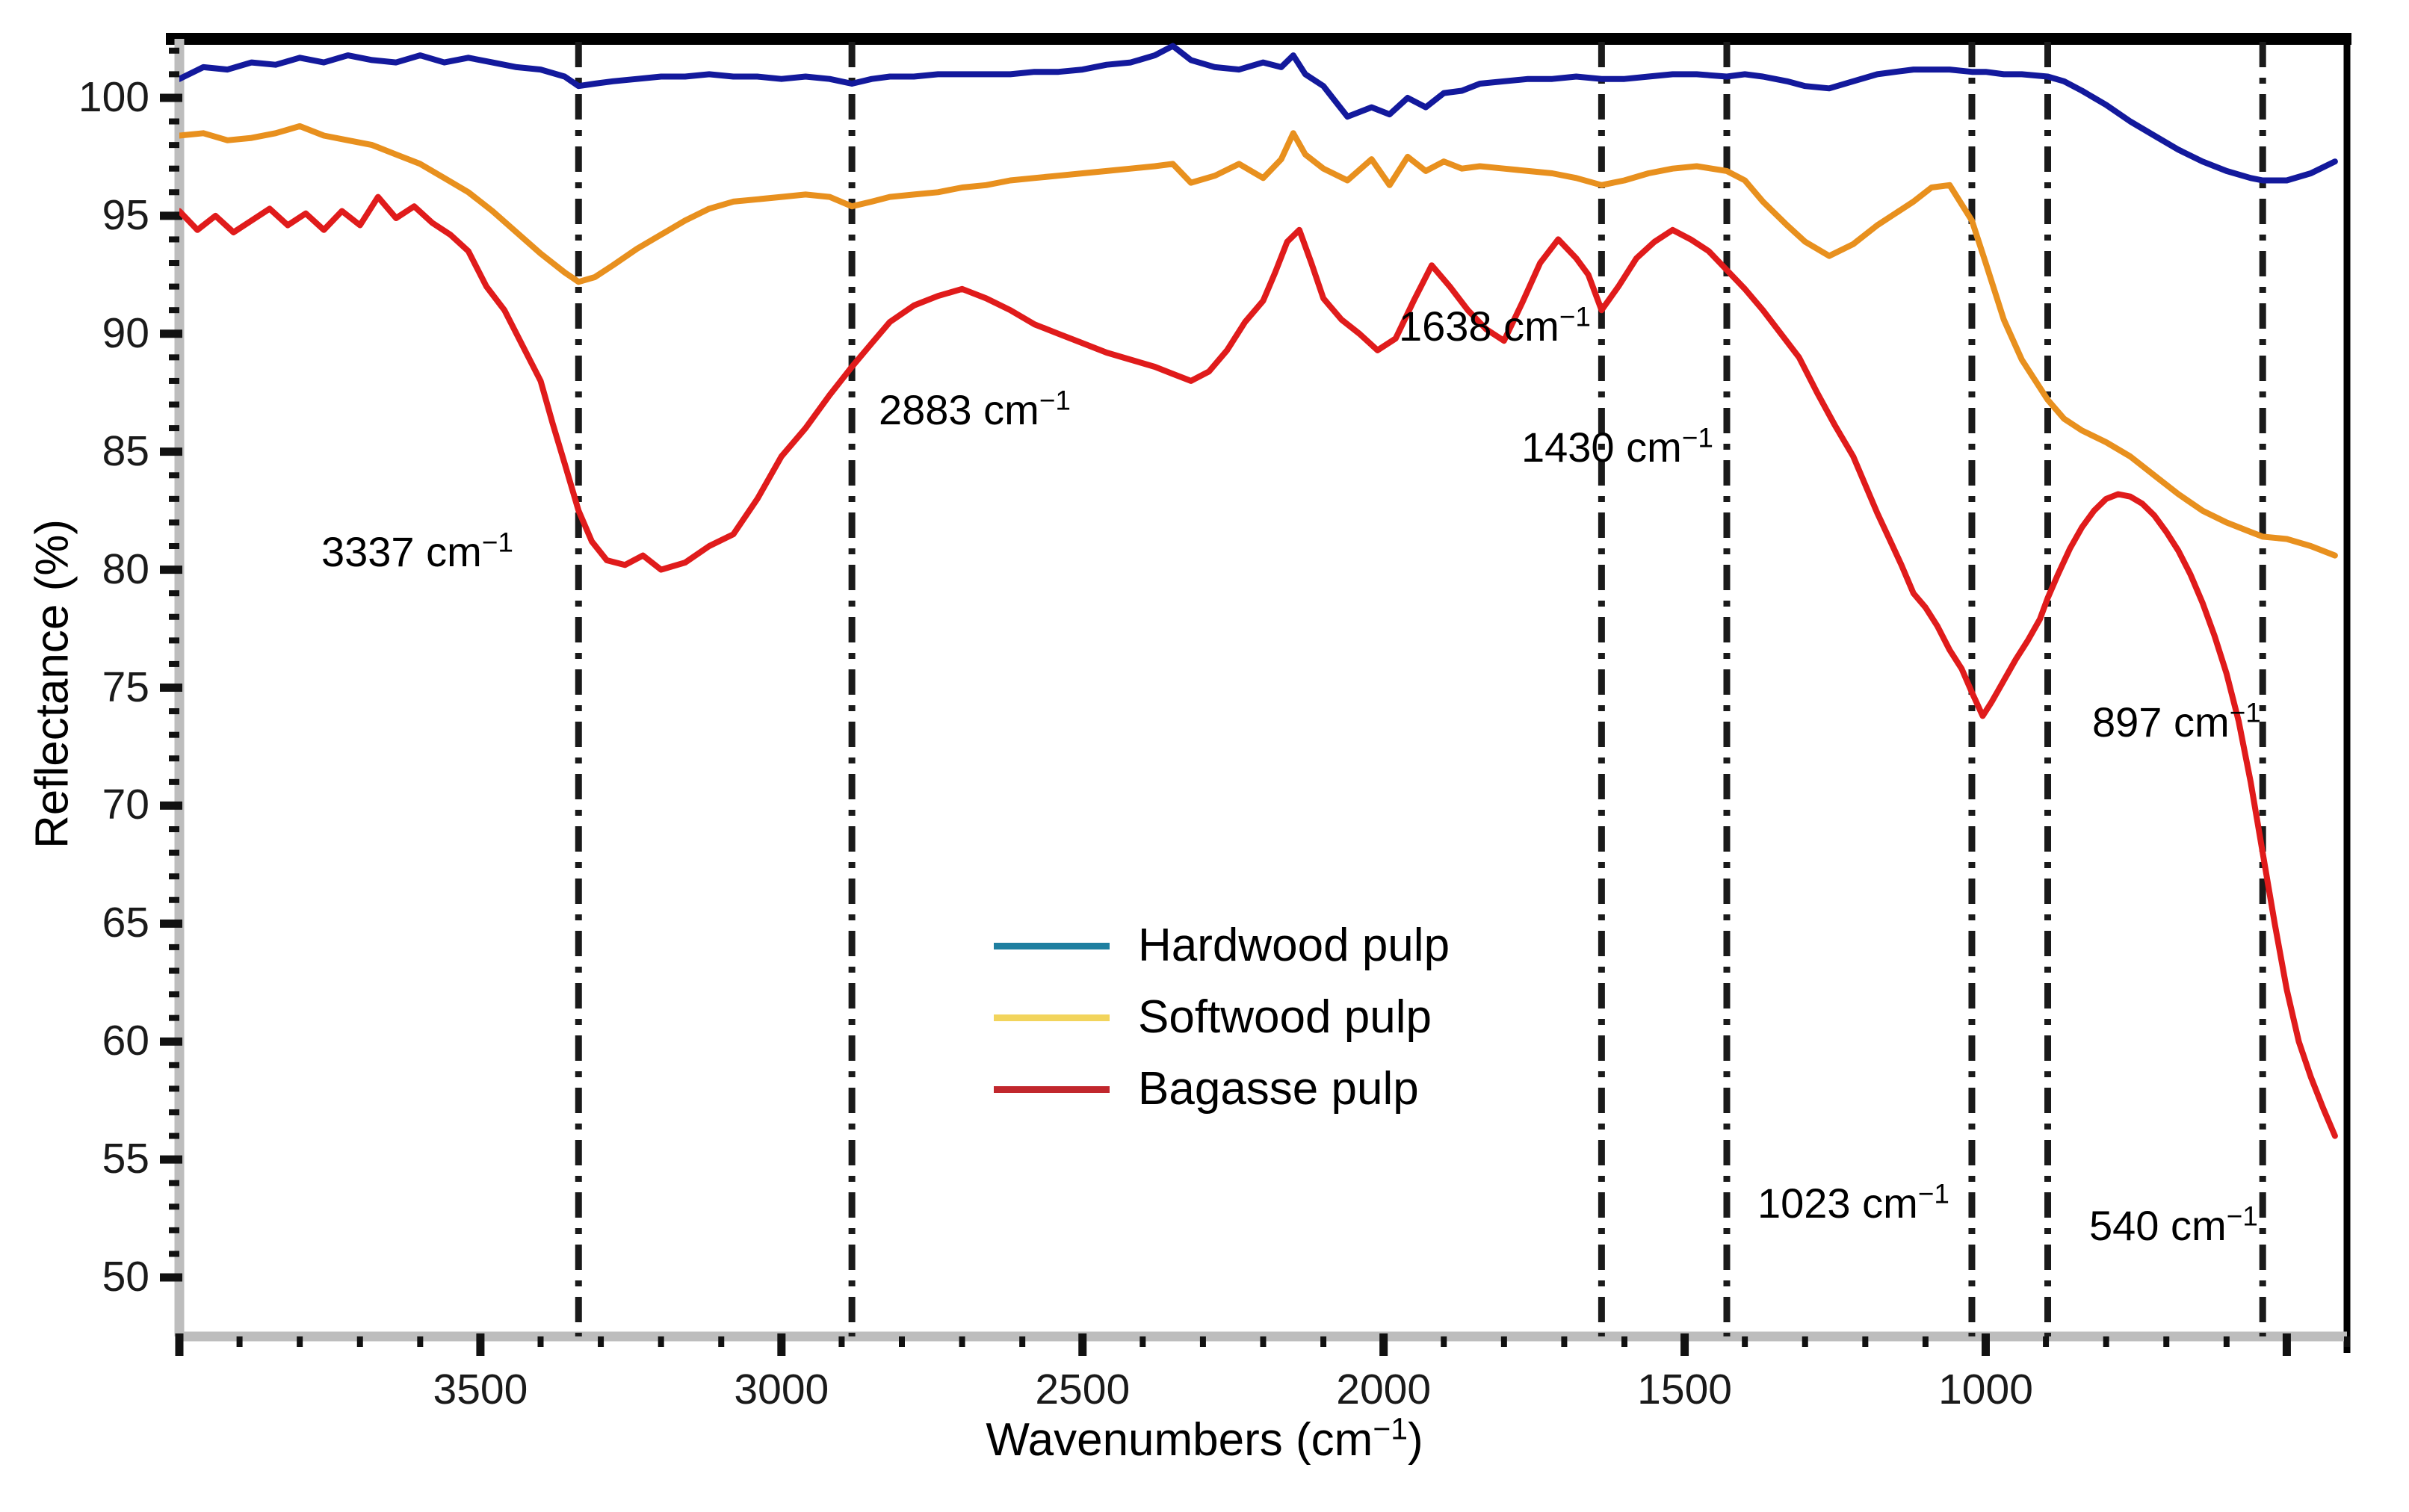 This screenshot has width=2409, height=1512. What do you see at coordinates (125, 451) in the screenshot?
I see `y-tick-label: 85` at bounding box center [125, 451].